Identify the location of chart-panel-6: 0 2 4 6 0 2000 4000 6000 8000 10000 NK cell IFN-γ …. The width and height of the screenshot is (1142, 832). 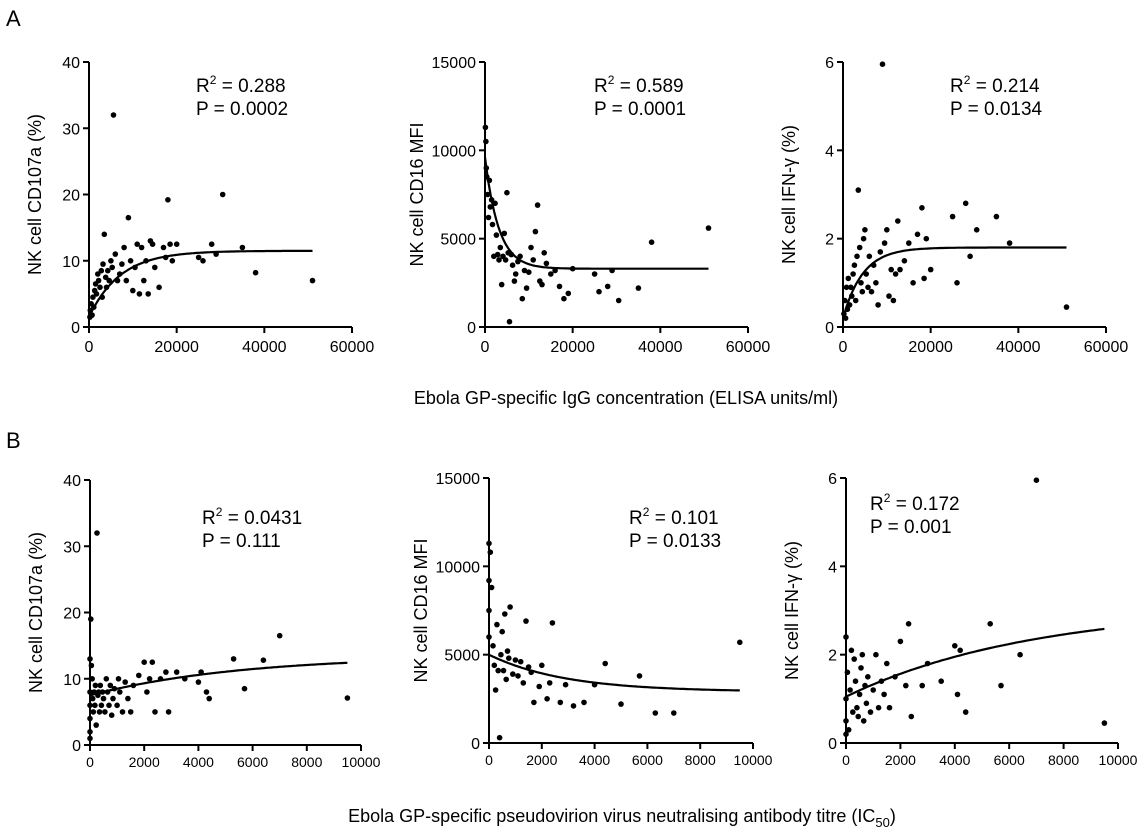
(960, 619).